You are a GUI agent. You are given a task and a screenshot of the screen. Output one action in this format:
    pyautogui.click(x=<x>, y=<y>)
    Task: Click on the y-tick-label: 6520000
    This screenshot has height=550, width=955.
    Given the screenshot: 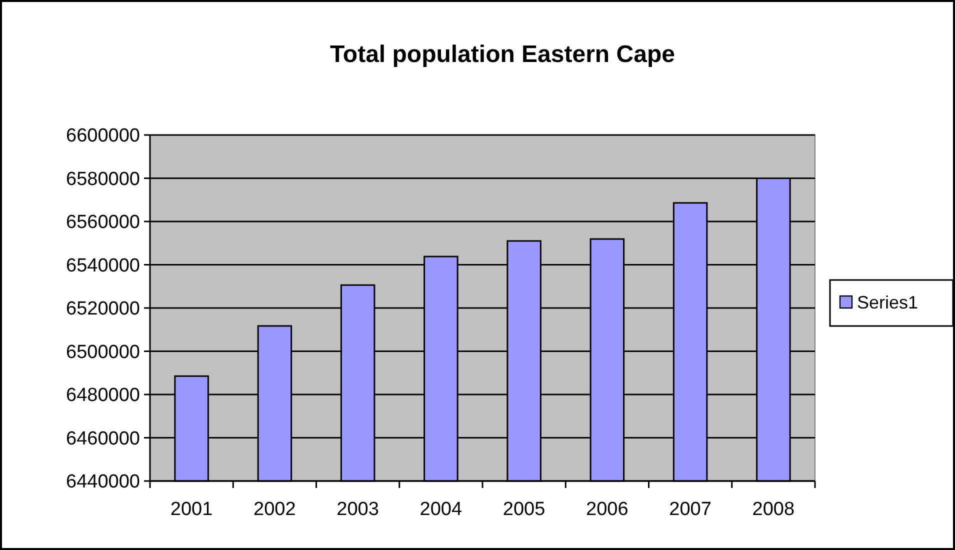 What is the action you would take?
    pyautogui.click(x=103, y=309)
    